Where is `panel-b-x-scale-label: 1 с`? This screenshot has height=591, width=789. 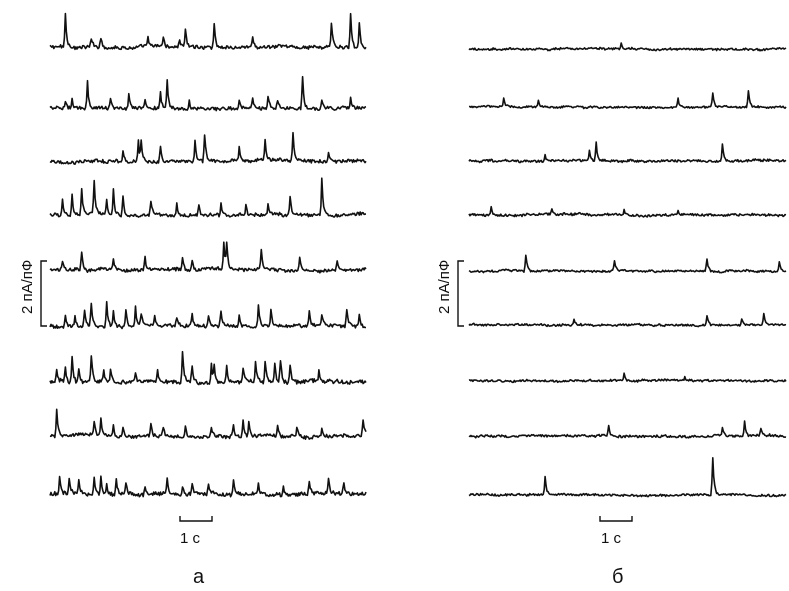 panel-b-x-scale-label: 1 с is located at coordinates (611, 538).